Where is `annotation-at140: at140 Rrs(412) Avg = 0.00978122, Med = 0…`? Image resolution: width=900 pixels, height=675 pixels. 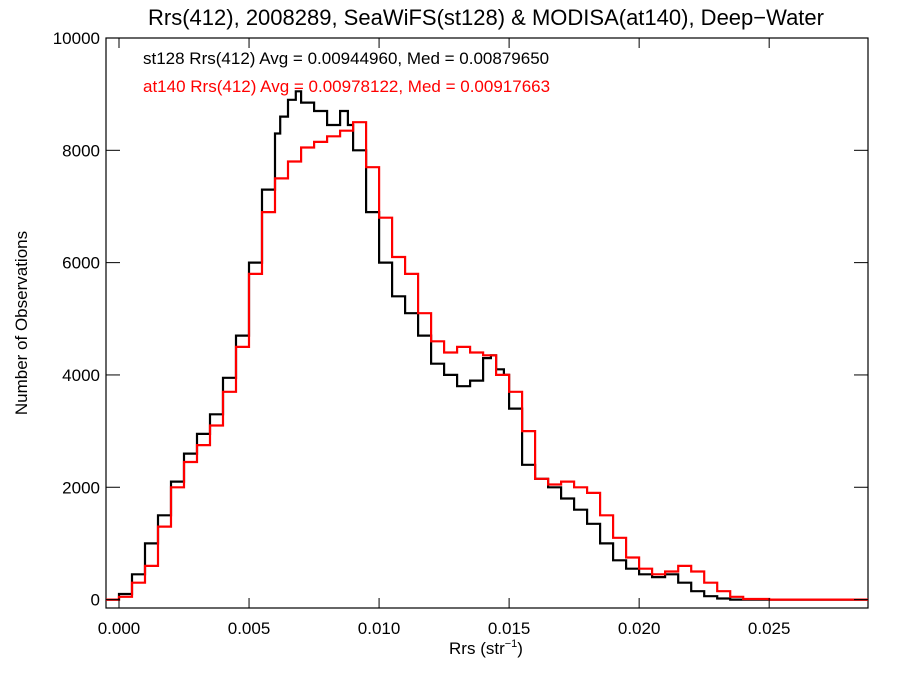 annotation-at140: at140 Rrs(412) Avg = 0.00978122, Med = 0… is located at coordinates (346, 86).